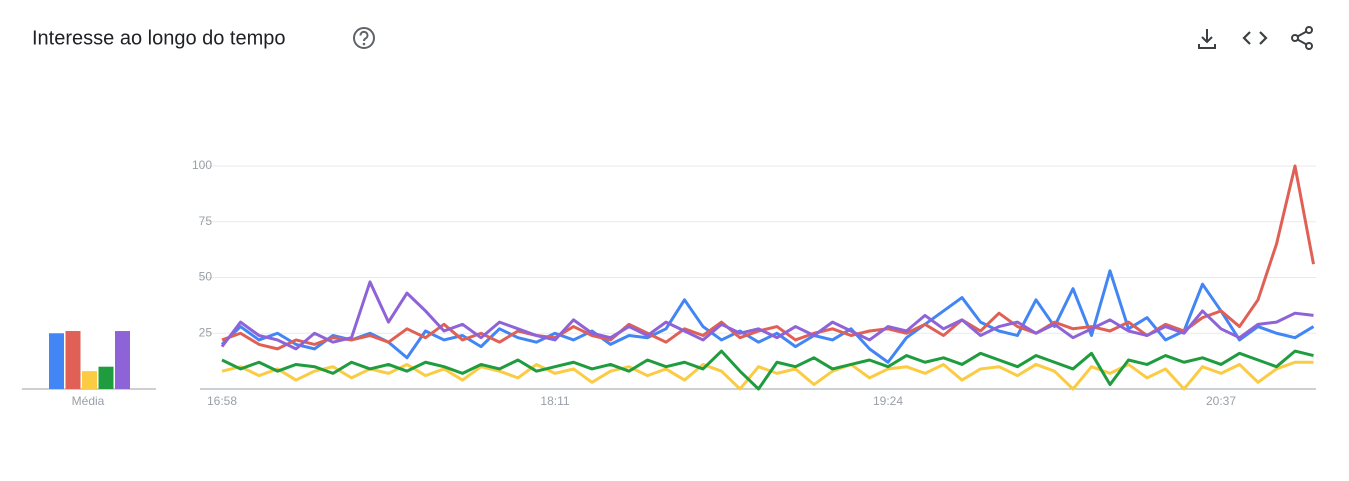  Describe the element at coordinates (202, 165) in the screenshot. I see `y-tick-label: 100` at that location.